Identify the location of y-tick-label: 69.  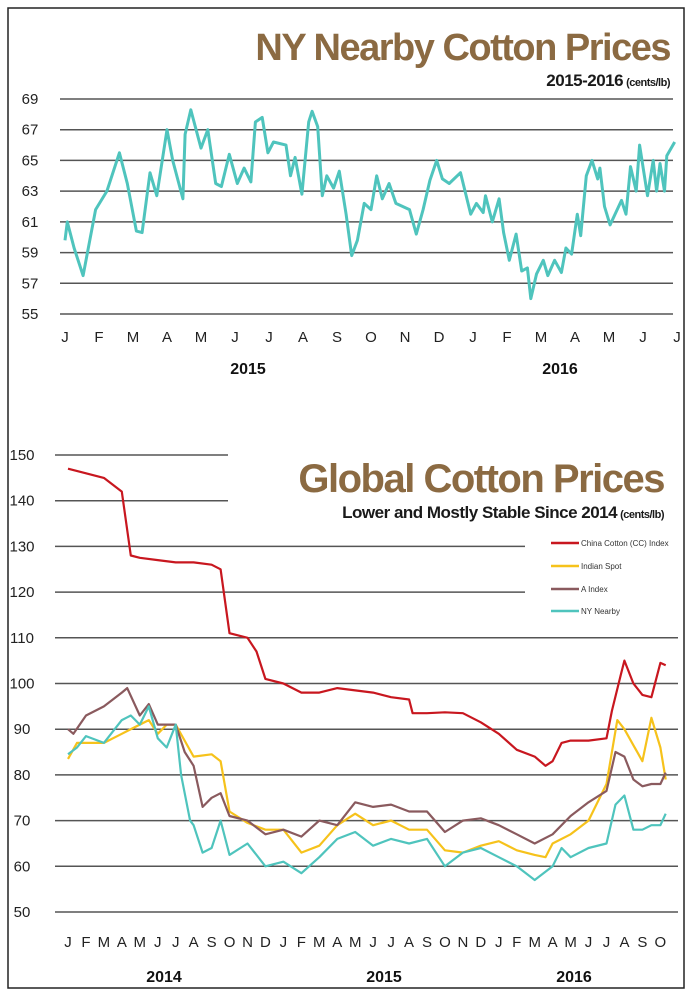
(30, 99).